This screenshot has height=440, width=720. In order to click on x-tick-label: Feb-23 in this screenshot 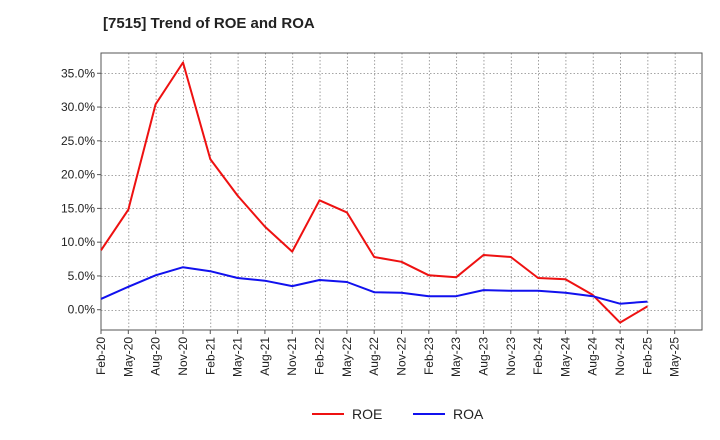, I will do `click(429, 356)`.